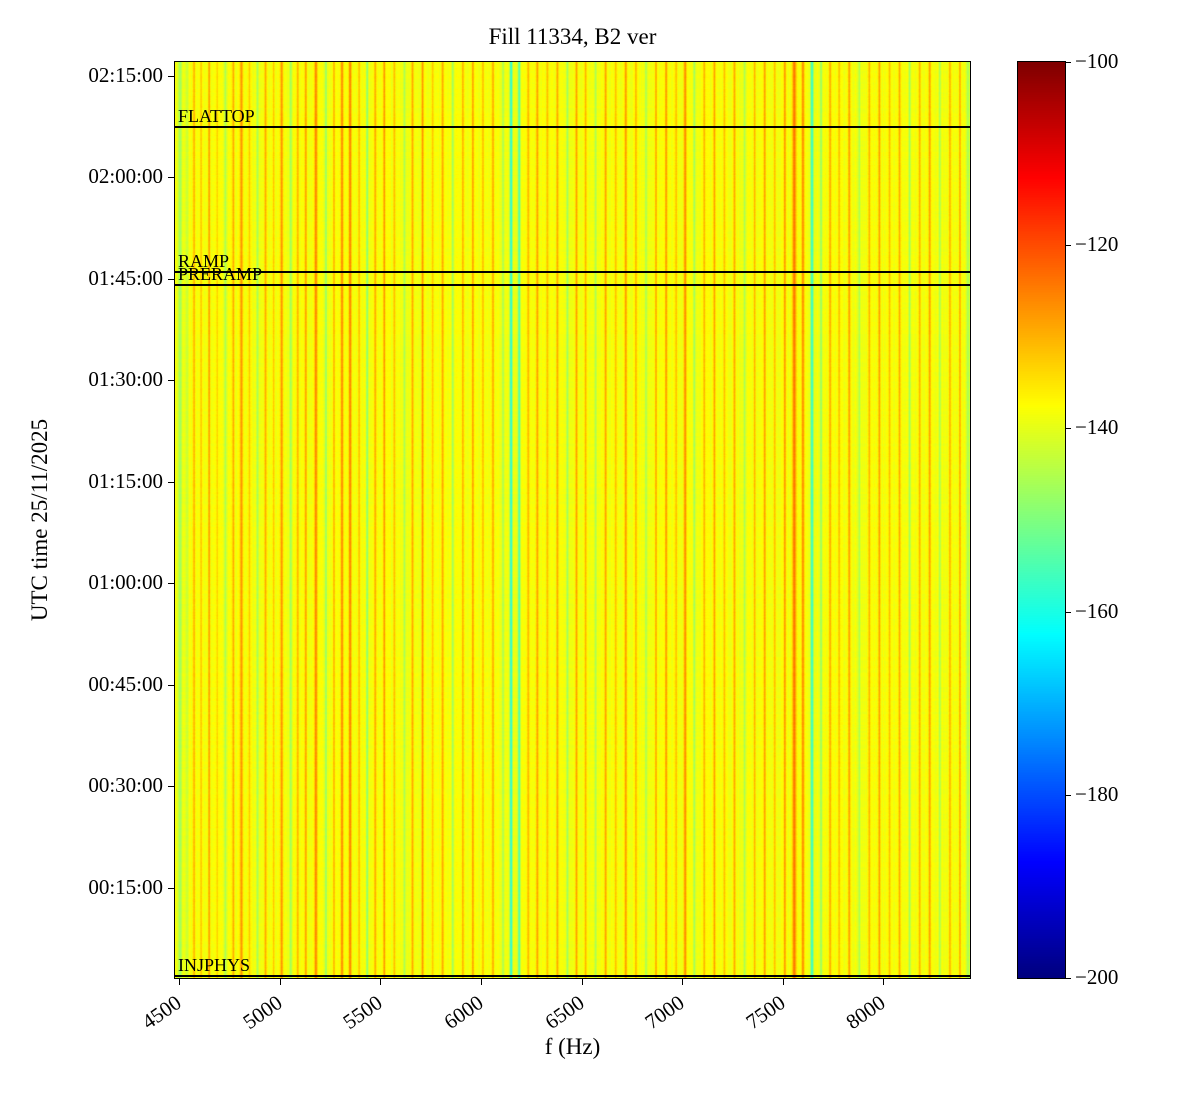  What do you see at coordinates (125, 683) in the screenshot?
I see `y-tick-label: 00:45:00` at bounding box center [125, 683].